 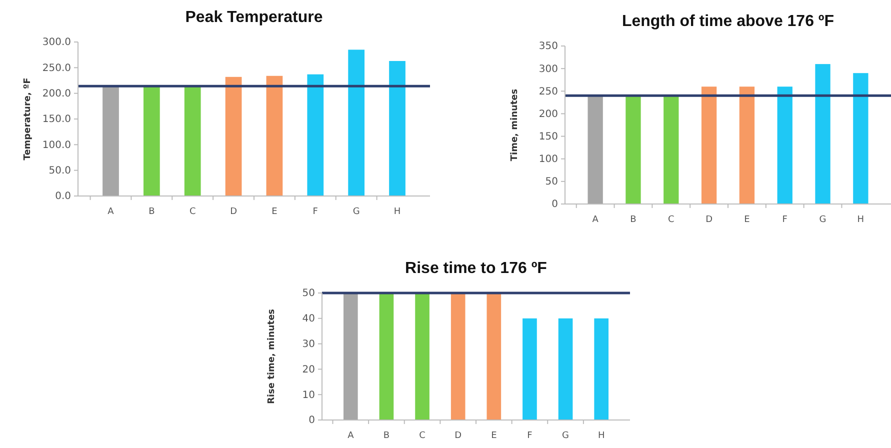 I want to click on y-tick-label: 300.0, so click(x=56, y=42).